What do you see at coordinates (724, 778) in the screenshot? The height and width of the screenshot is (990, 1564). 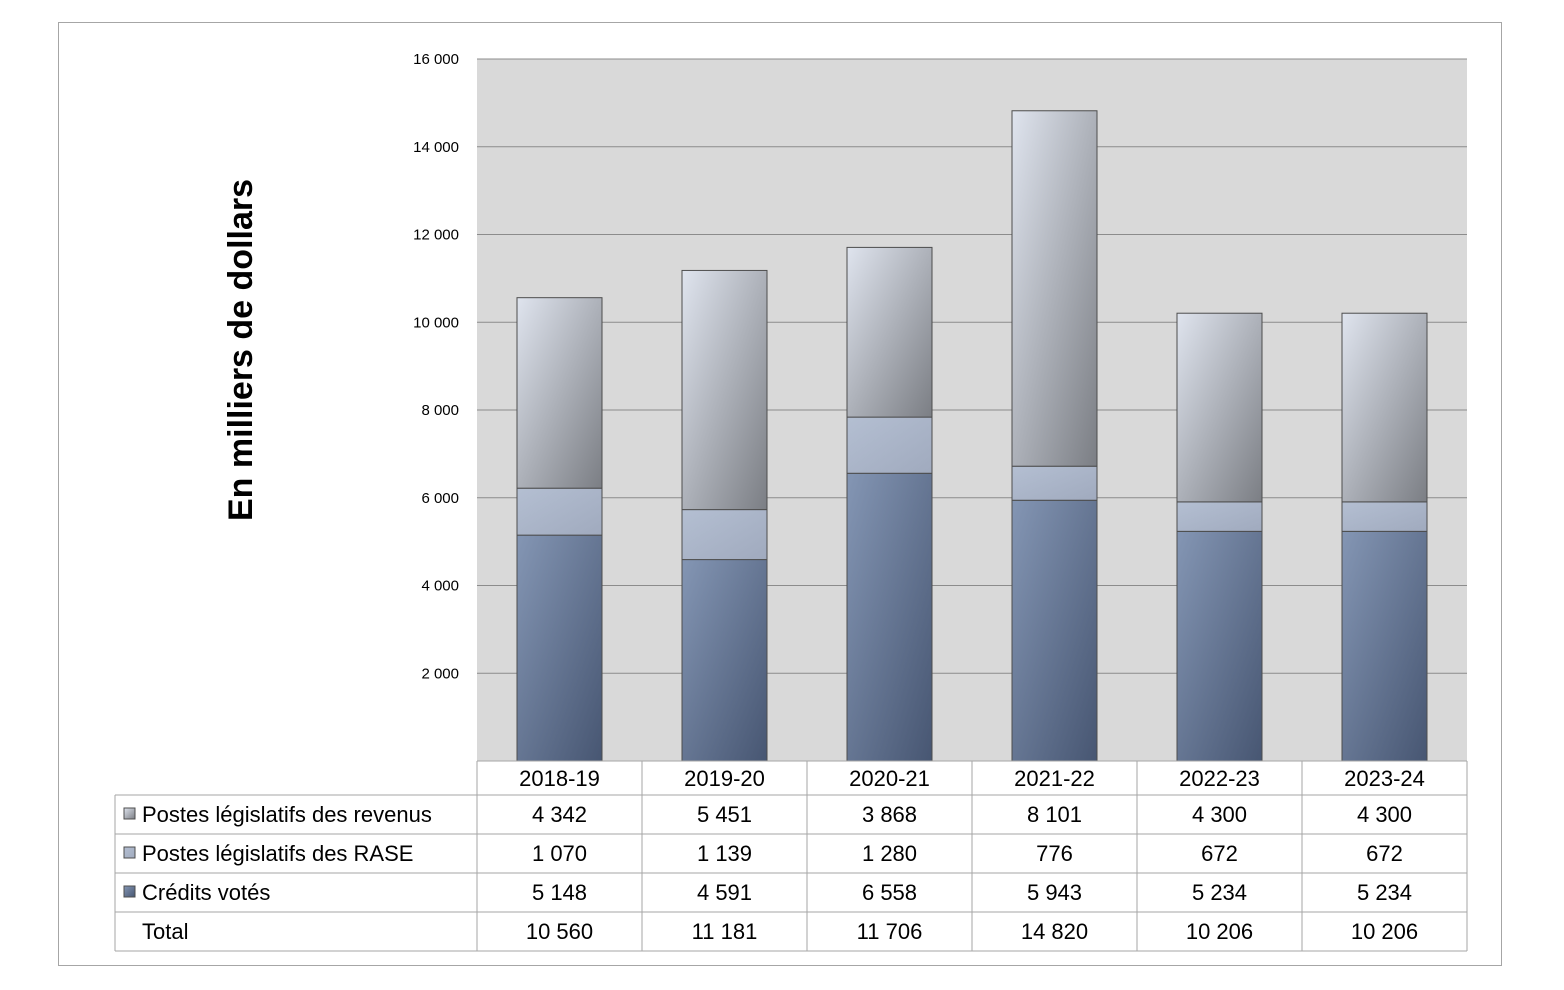 I see `x-tick-label: 2019-20` at bounding box center [724, 778].